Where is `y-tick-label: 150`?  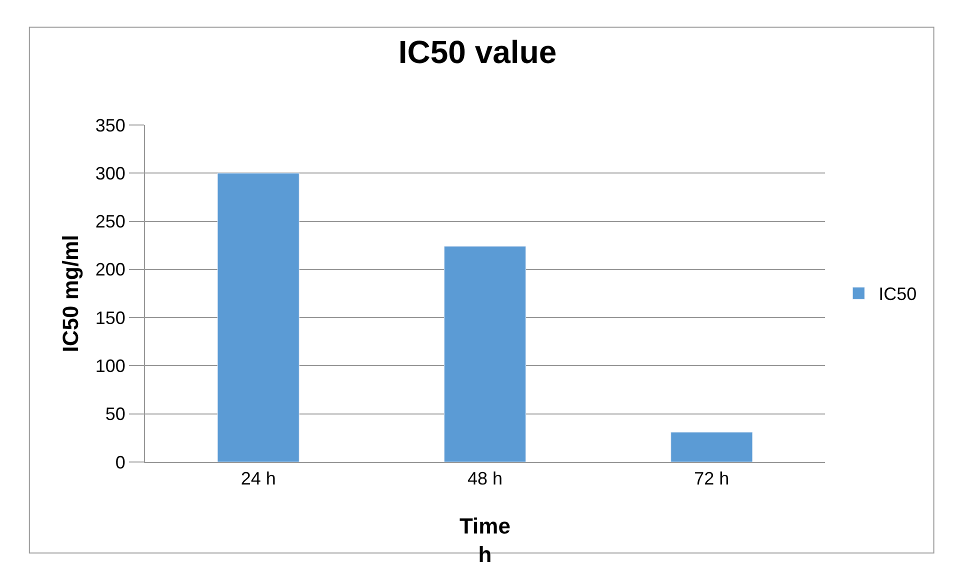
y-tick-label: 150 is located at coordinates (110, 318).